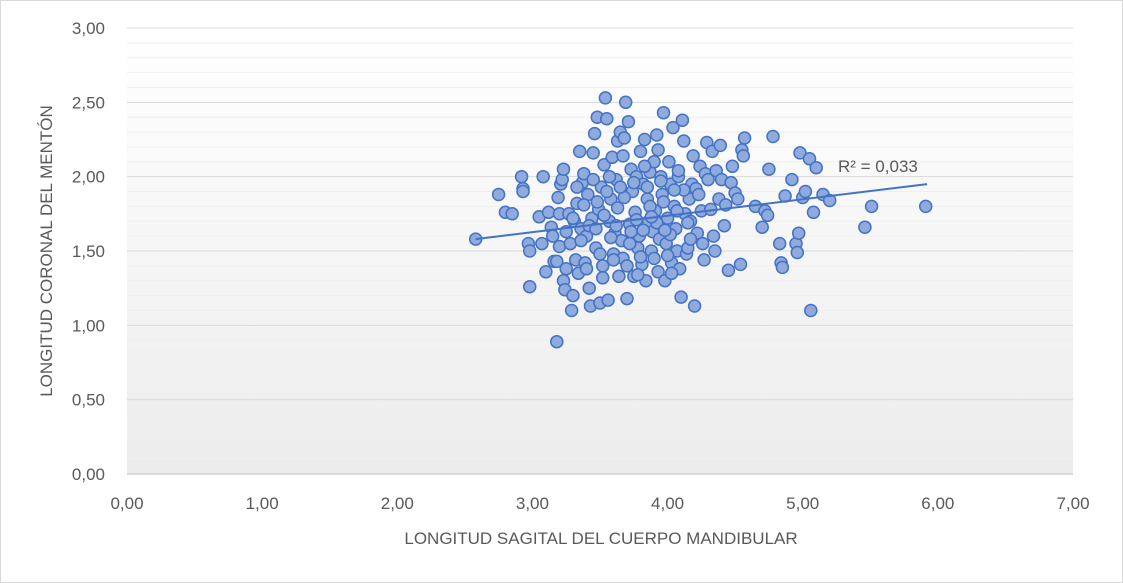 Image resolution: width=1123 pixels, height=583 pixels. Describe the element at coordinates (397, 503) in the screenshot. I see `x-tick-label: 2,00` at that location.